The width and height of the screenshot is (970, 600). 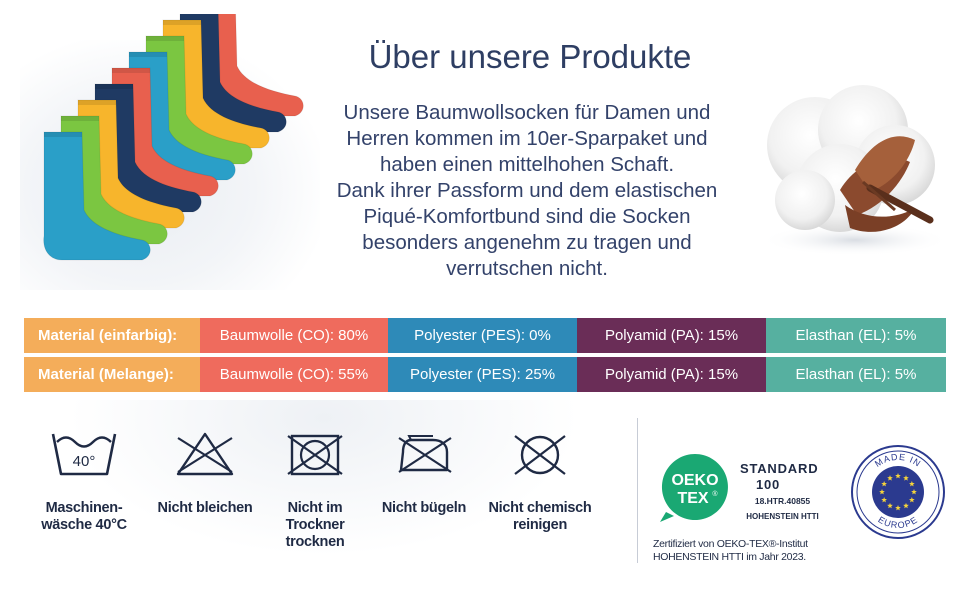 What do you see at coordinates (637, 490) in the screenshot?
I see `section-divider` at bounding box center [637, 490].